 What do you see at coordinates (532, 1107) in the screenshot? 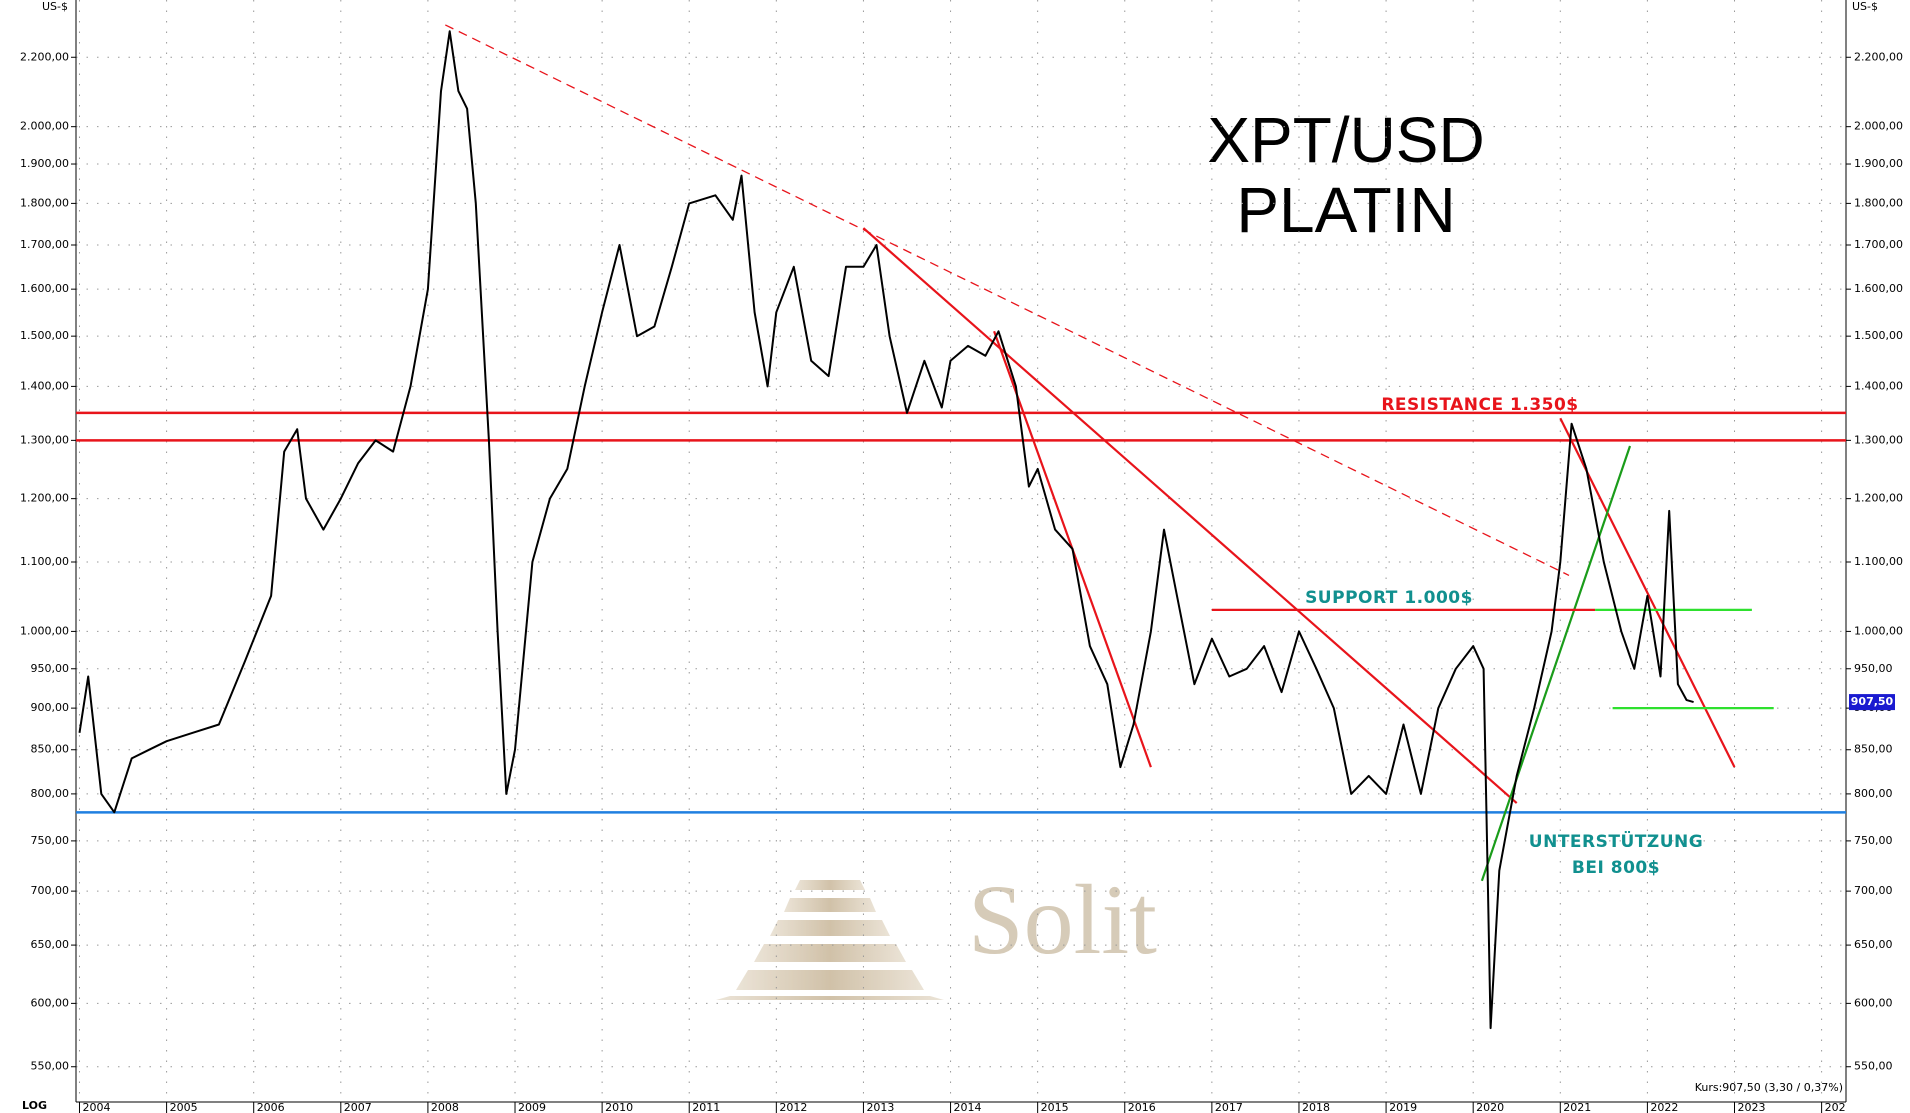
I see `x-tick-label: 2009` at bounding box center [532, 1107].